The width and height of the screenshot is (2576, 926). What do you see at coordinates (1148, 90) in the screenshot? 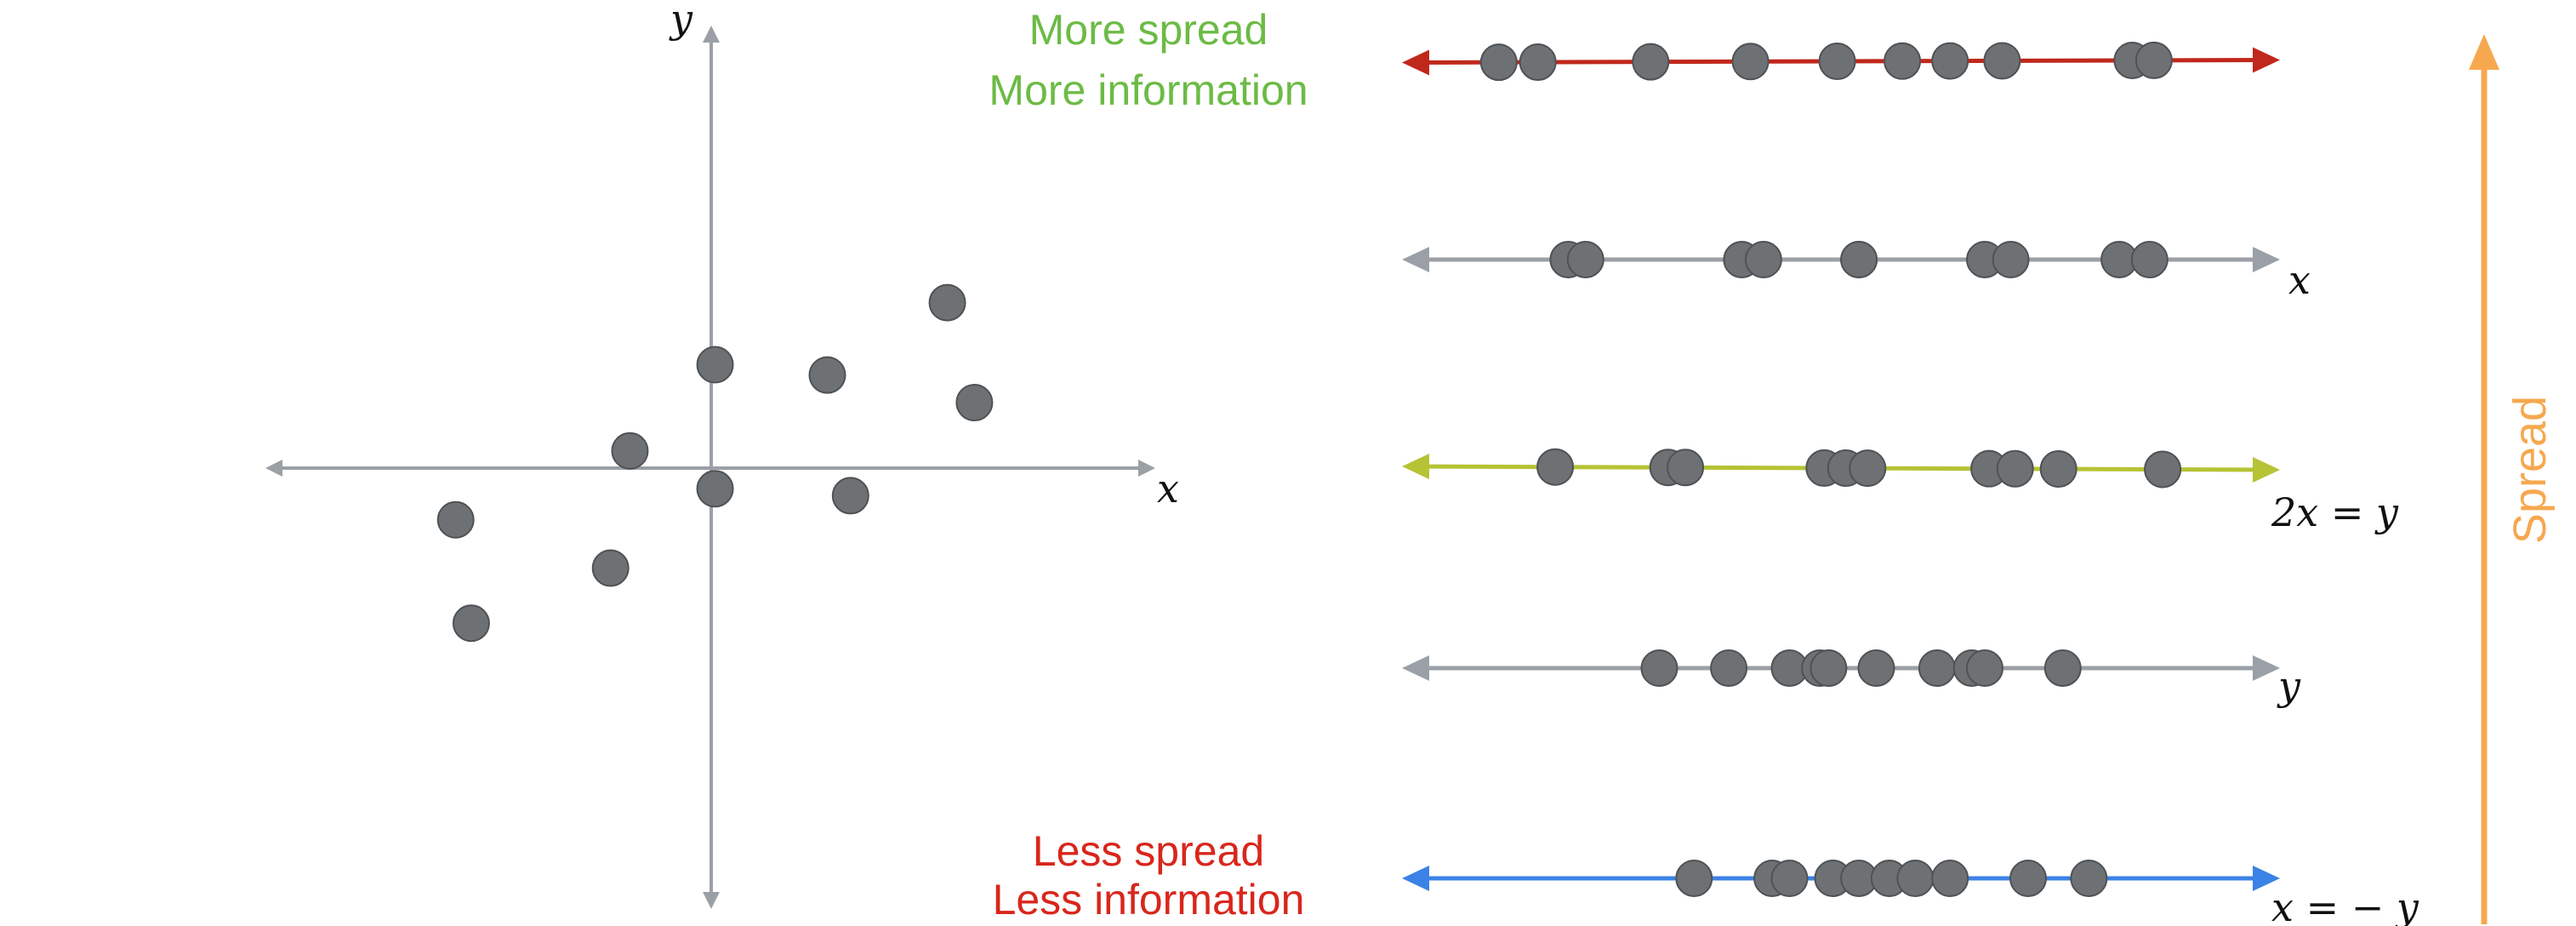
I see `more-information-label: More information` at bounding box center [1148, 90].